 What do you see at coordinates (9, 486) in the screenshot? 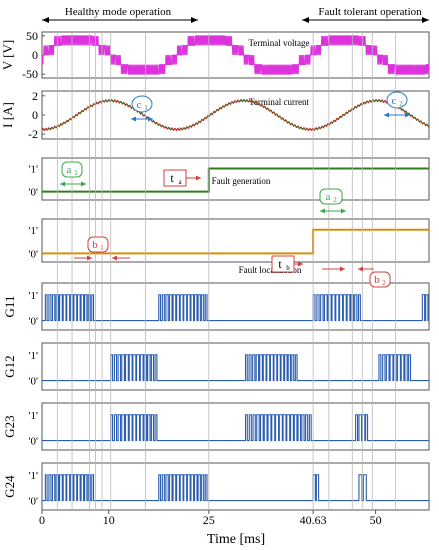
I see `y-axis-label: G24` at bounding box center [9, 486].